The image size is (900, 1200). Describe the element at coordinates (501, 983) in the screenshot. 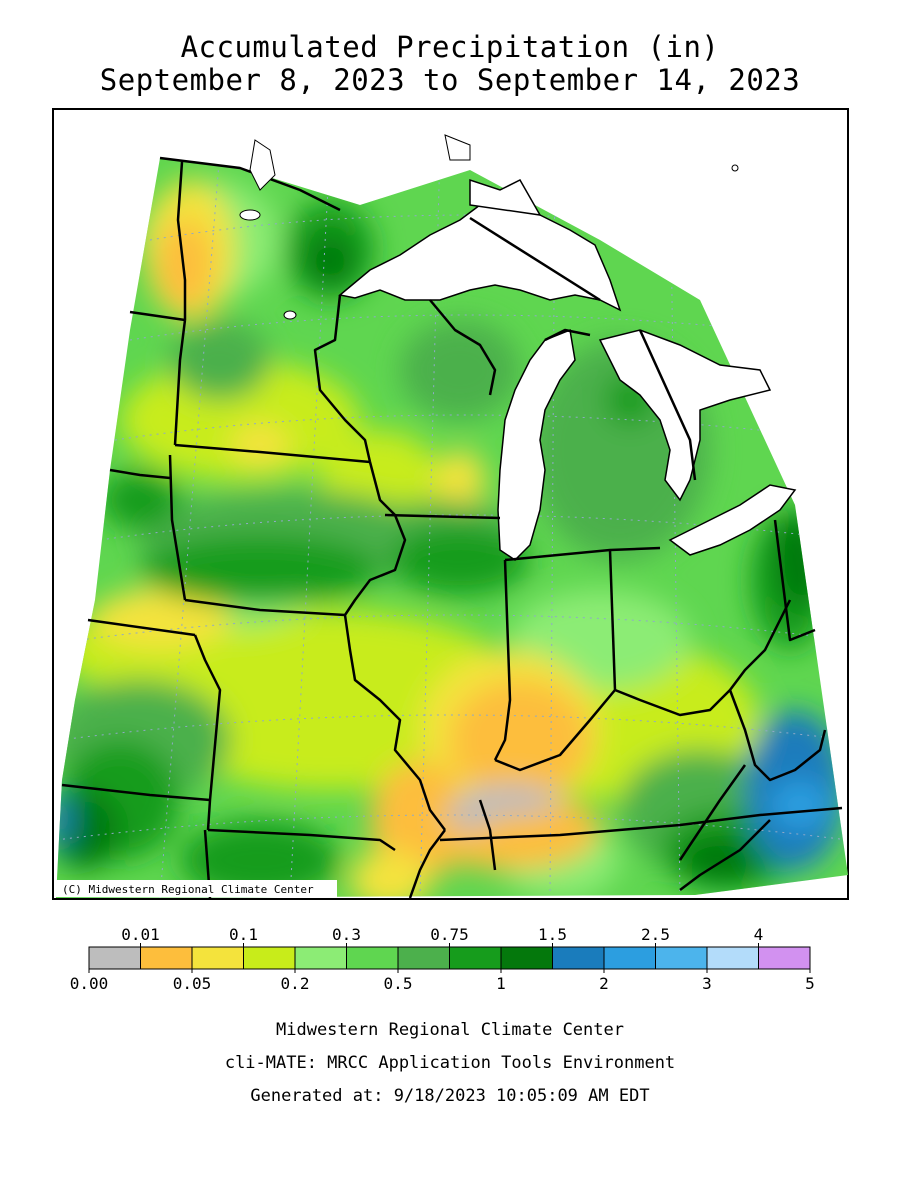

I see `legend-label-bottom: 1` at that location.